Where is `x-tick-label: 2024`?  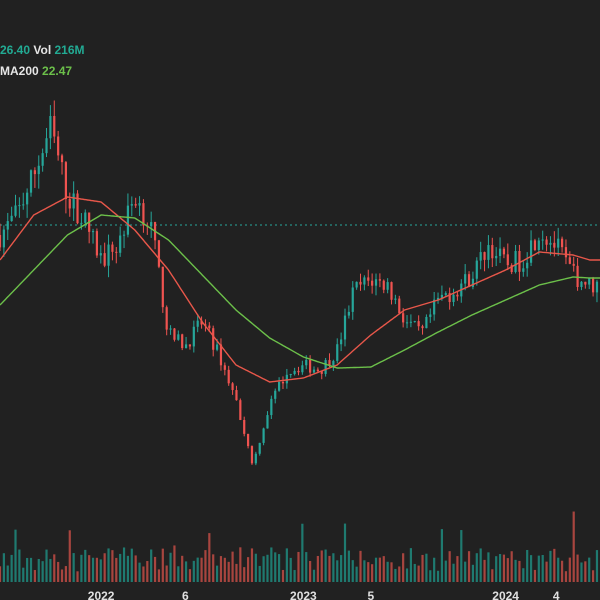
x-tick-label: 2024 is located at coordinates (505, 594).